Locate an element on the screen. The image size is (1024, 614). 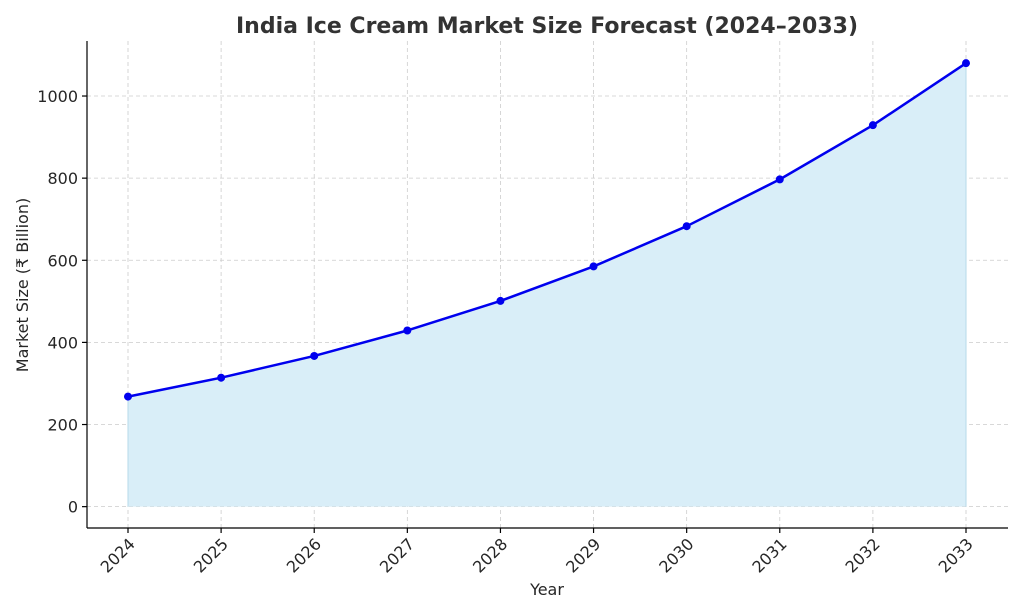
x-tick-label: 2026 is located at coordinates (304, 555).